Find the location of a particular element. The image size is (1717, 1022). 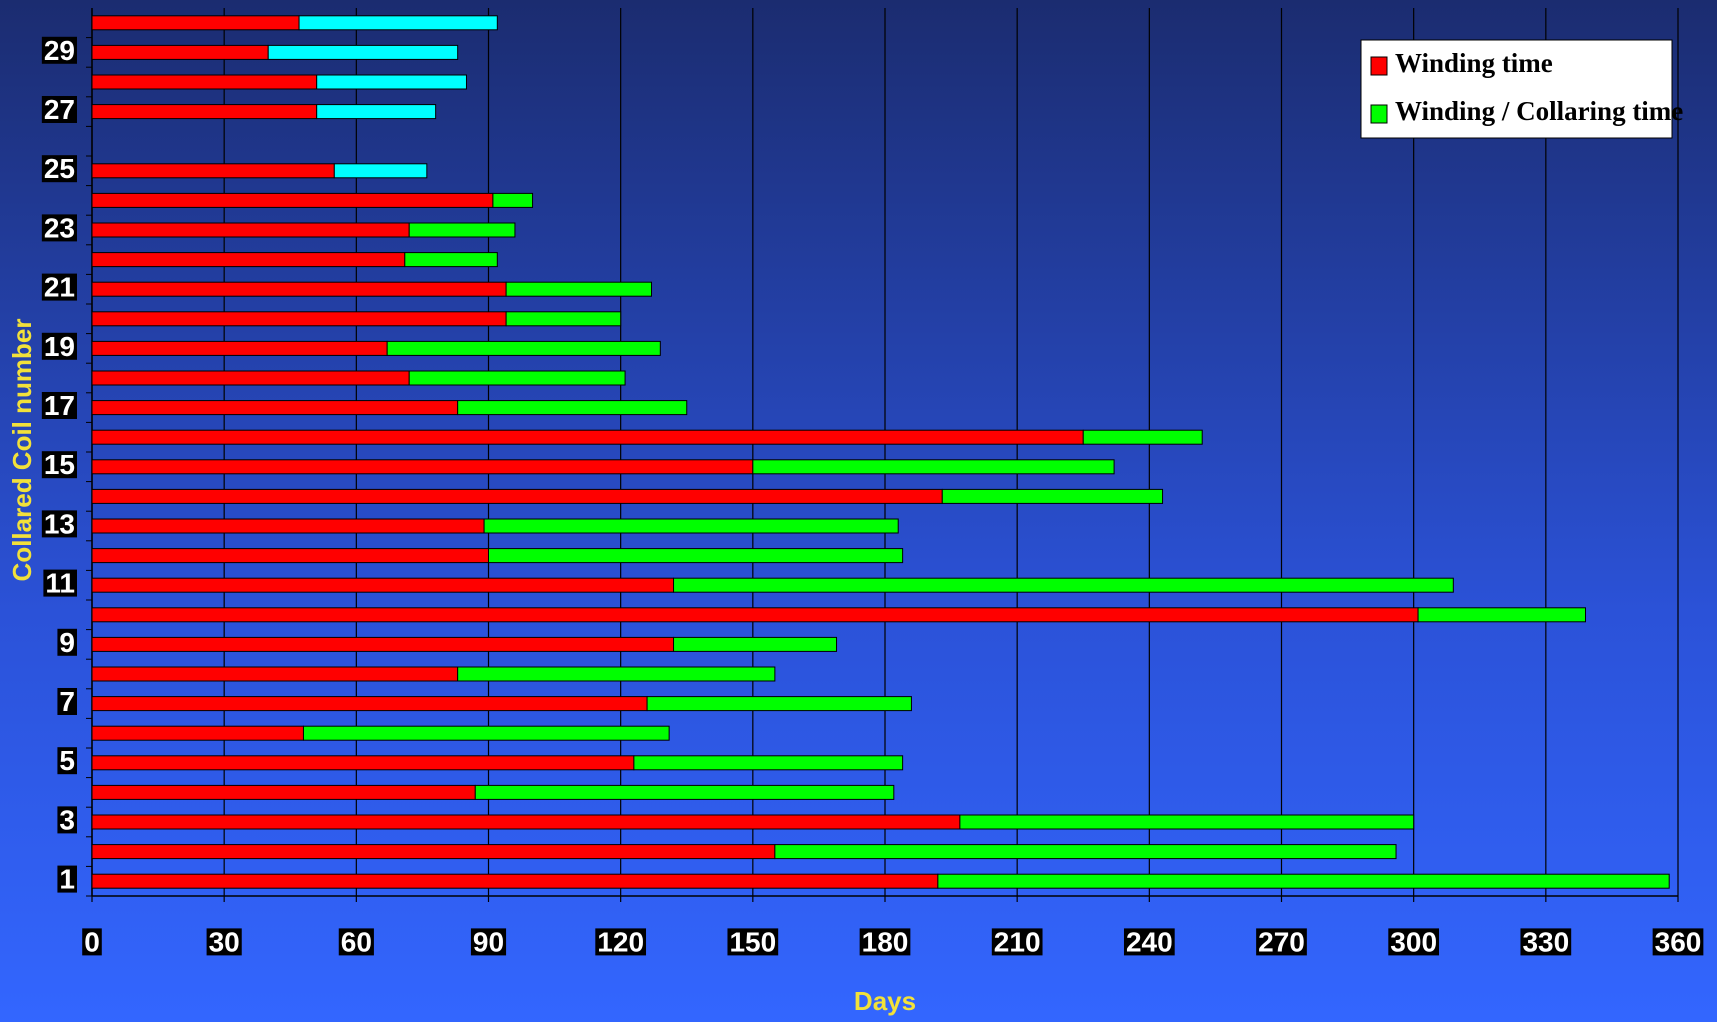

x-axis-title: Days is located at coordinates (885, 1001).